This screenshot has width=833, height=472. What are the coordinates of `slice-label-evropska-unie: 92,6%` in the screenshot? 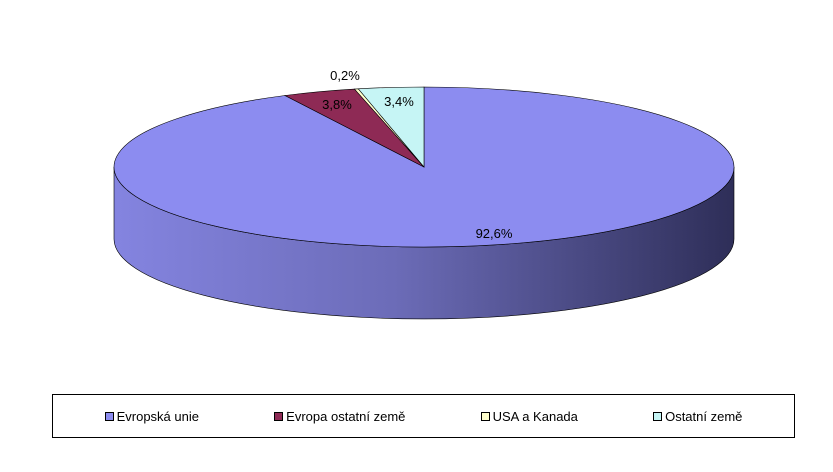 It's located at (494, 233).